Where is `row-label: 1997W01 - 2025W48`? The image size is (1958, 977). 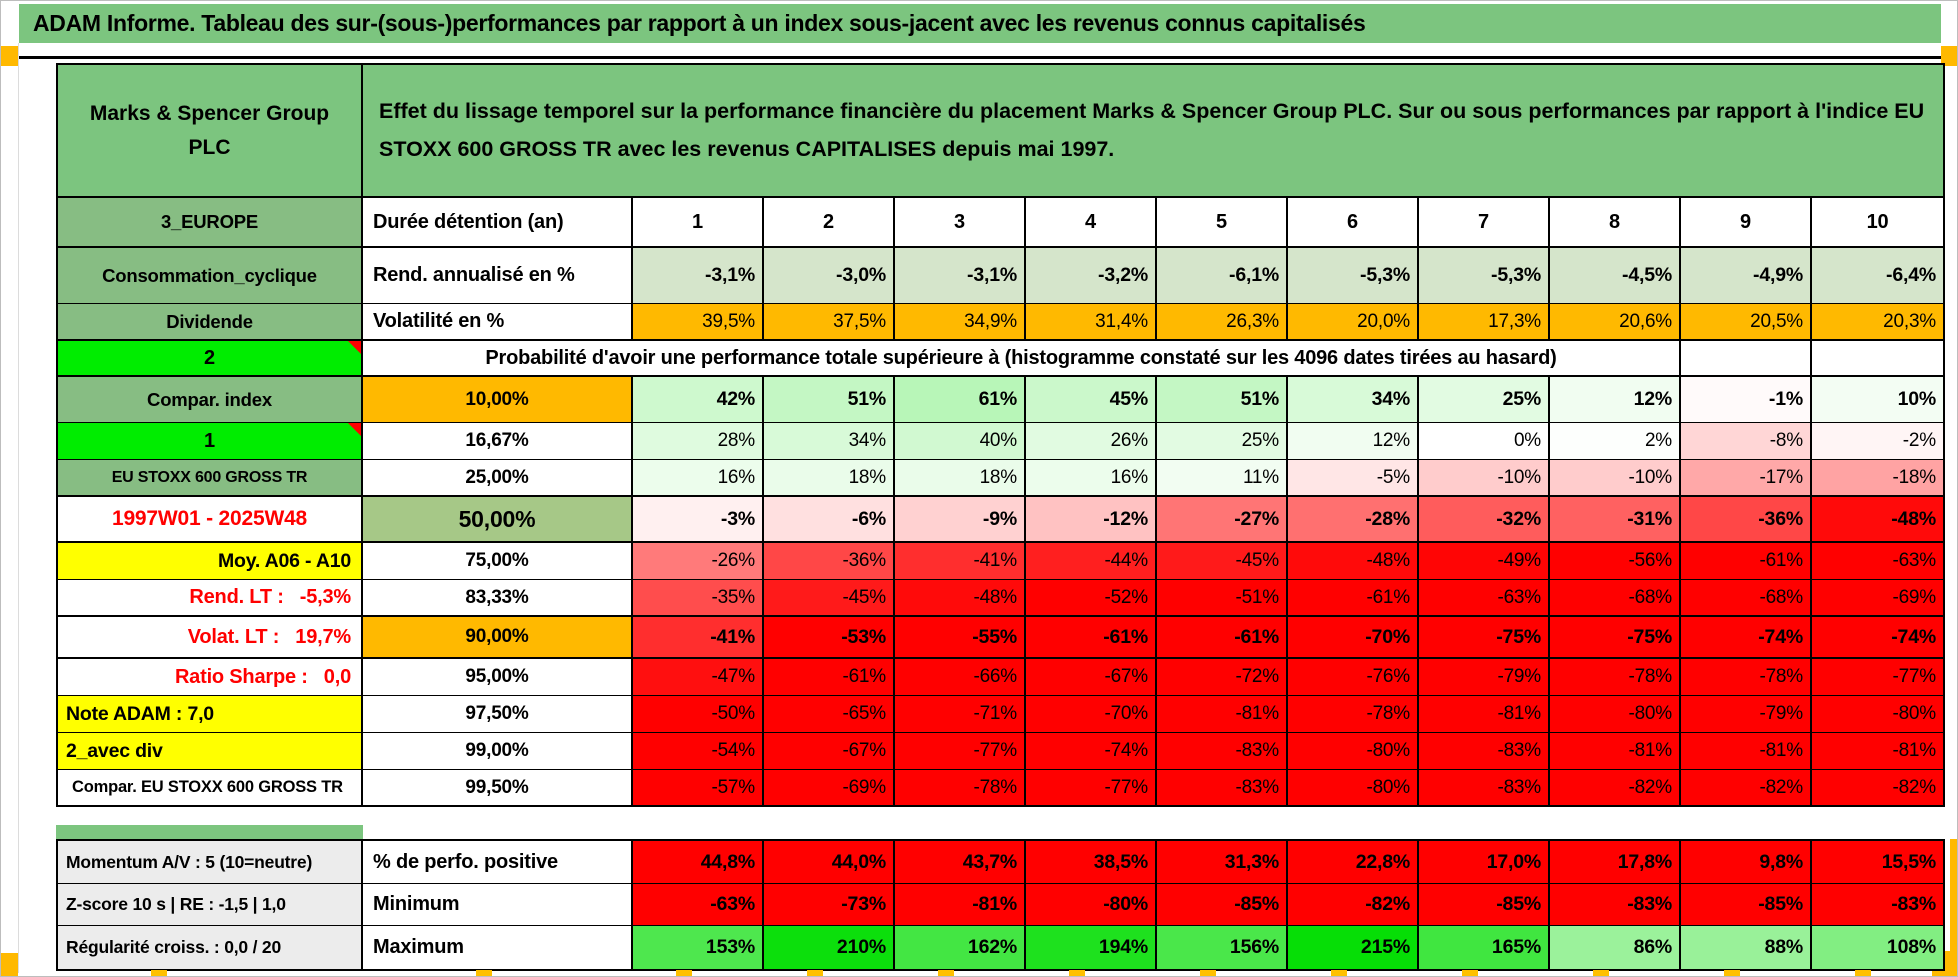 row-label: 1997W01 - 2025W48 is located at coordinates (210, 520).